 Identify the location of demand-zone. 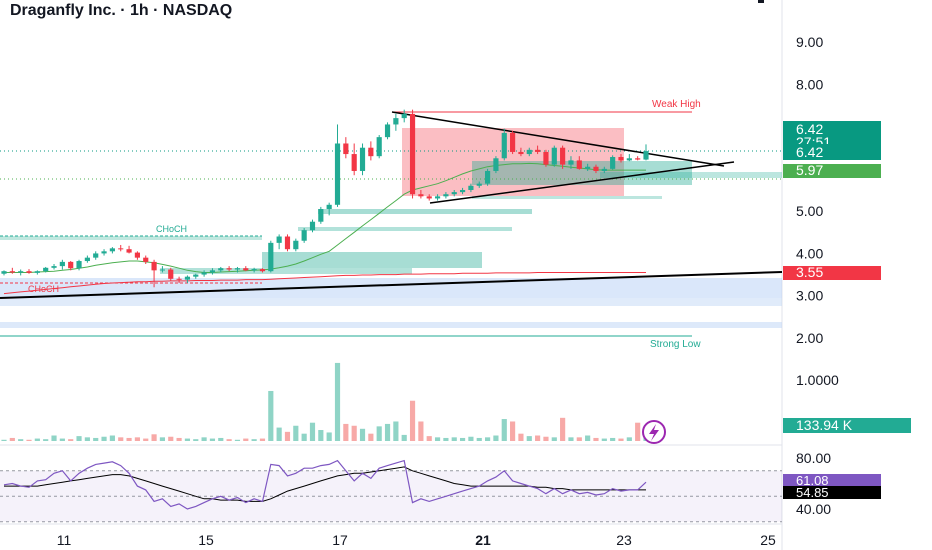
(391, 302).